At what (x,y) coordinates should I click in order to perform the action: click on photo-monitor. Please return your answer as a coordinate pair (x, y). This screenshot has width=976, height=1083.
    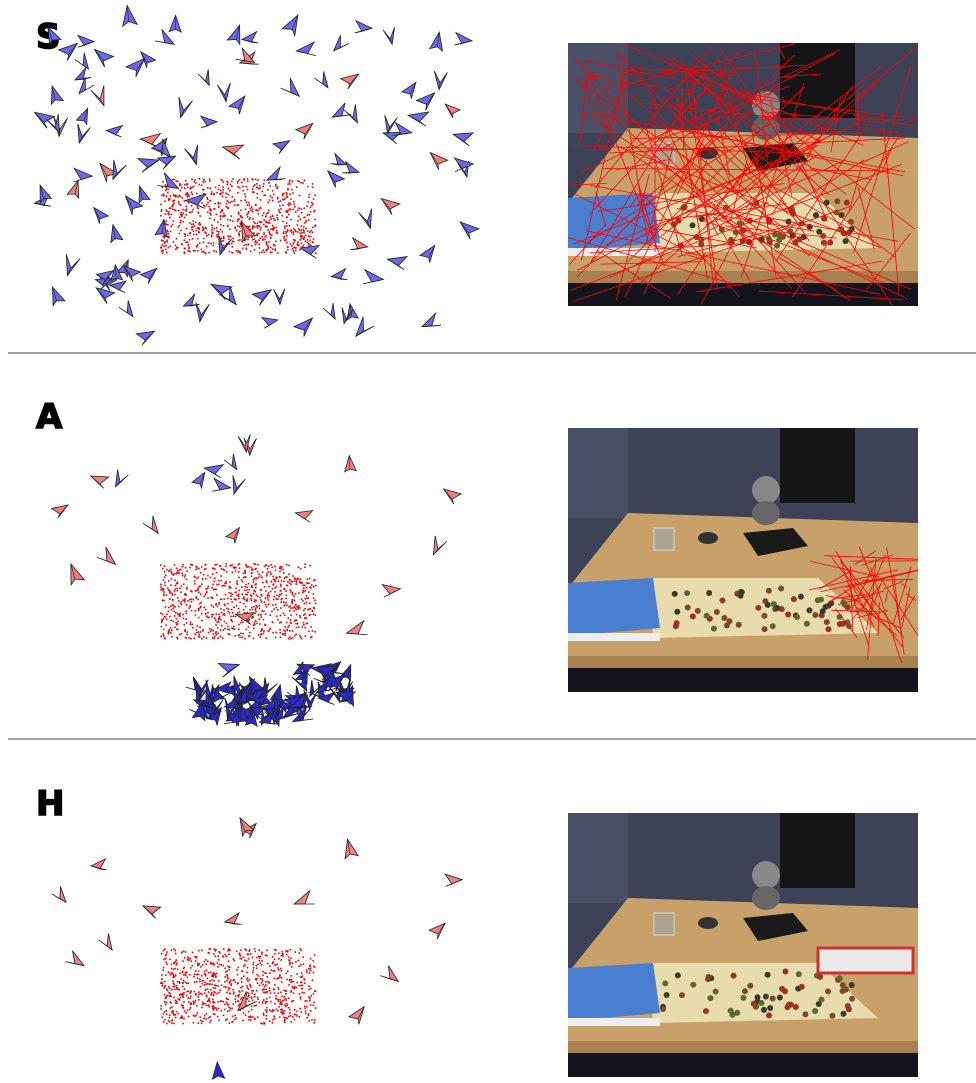
    Looking at the image, I should click on (817, 80).